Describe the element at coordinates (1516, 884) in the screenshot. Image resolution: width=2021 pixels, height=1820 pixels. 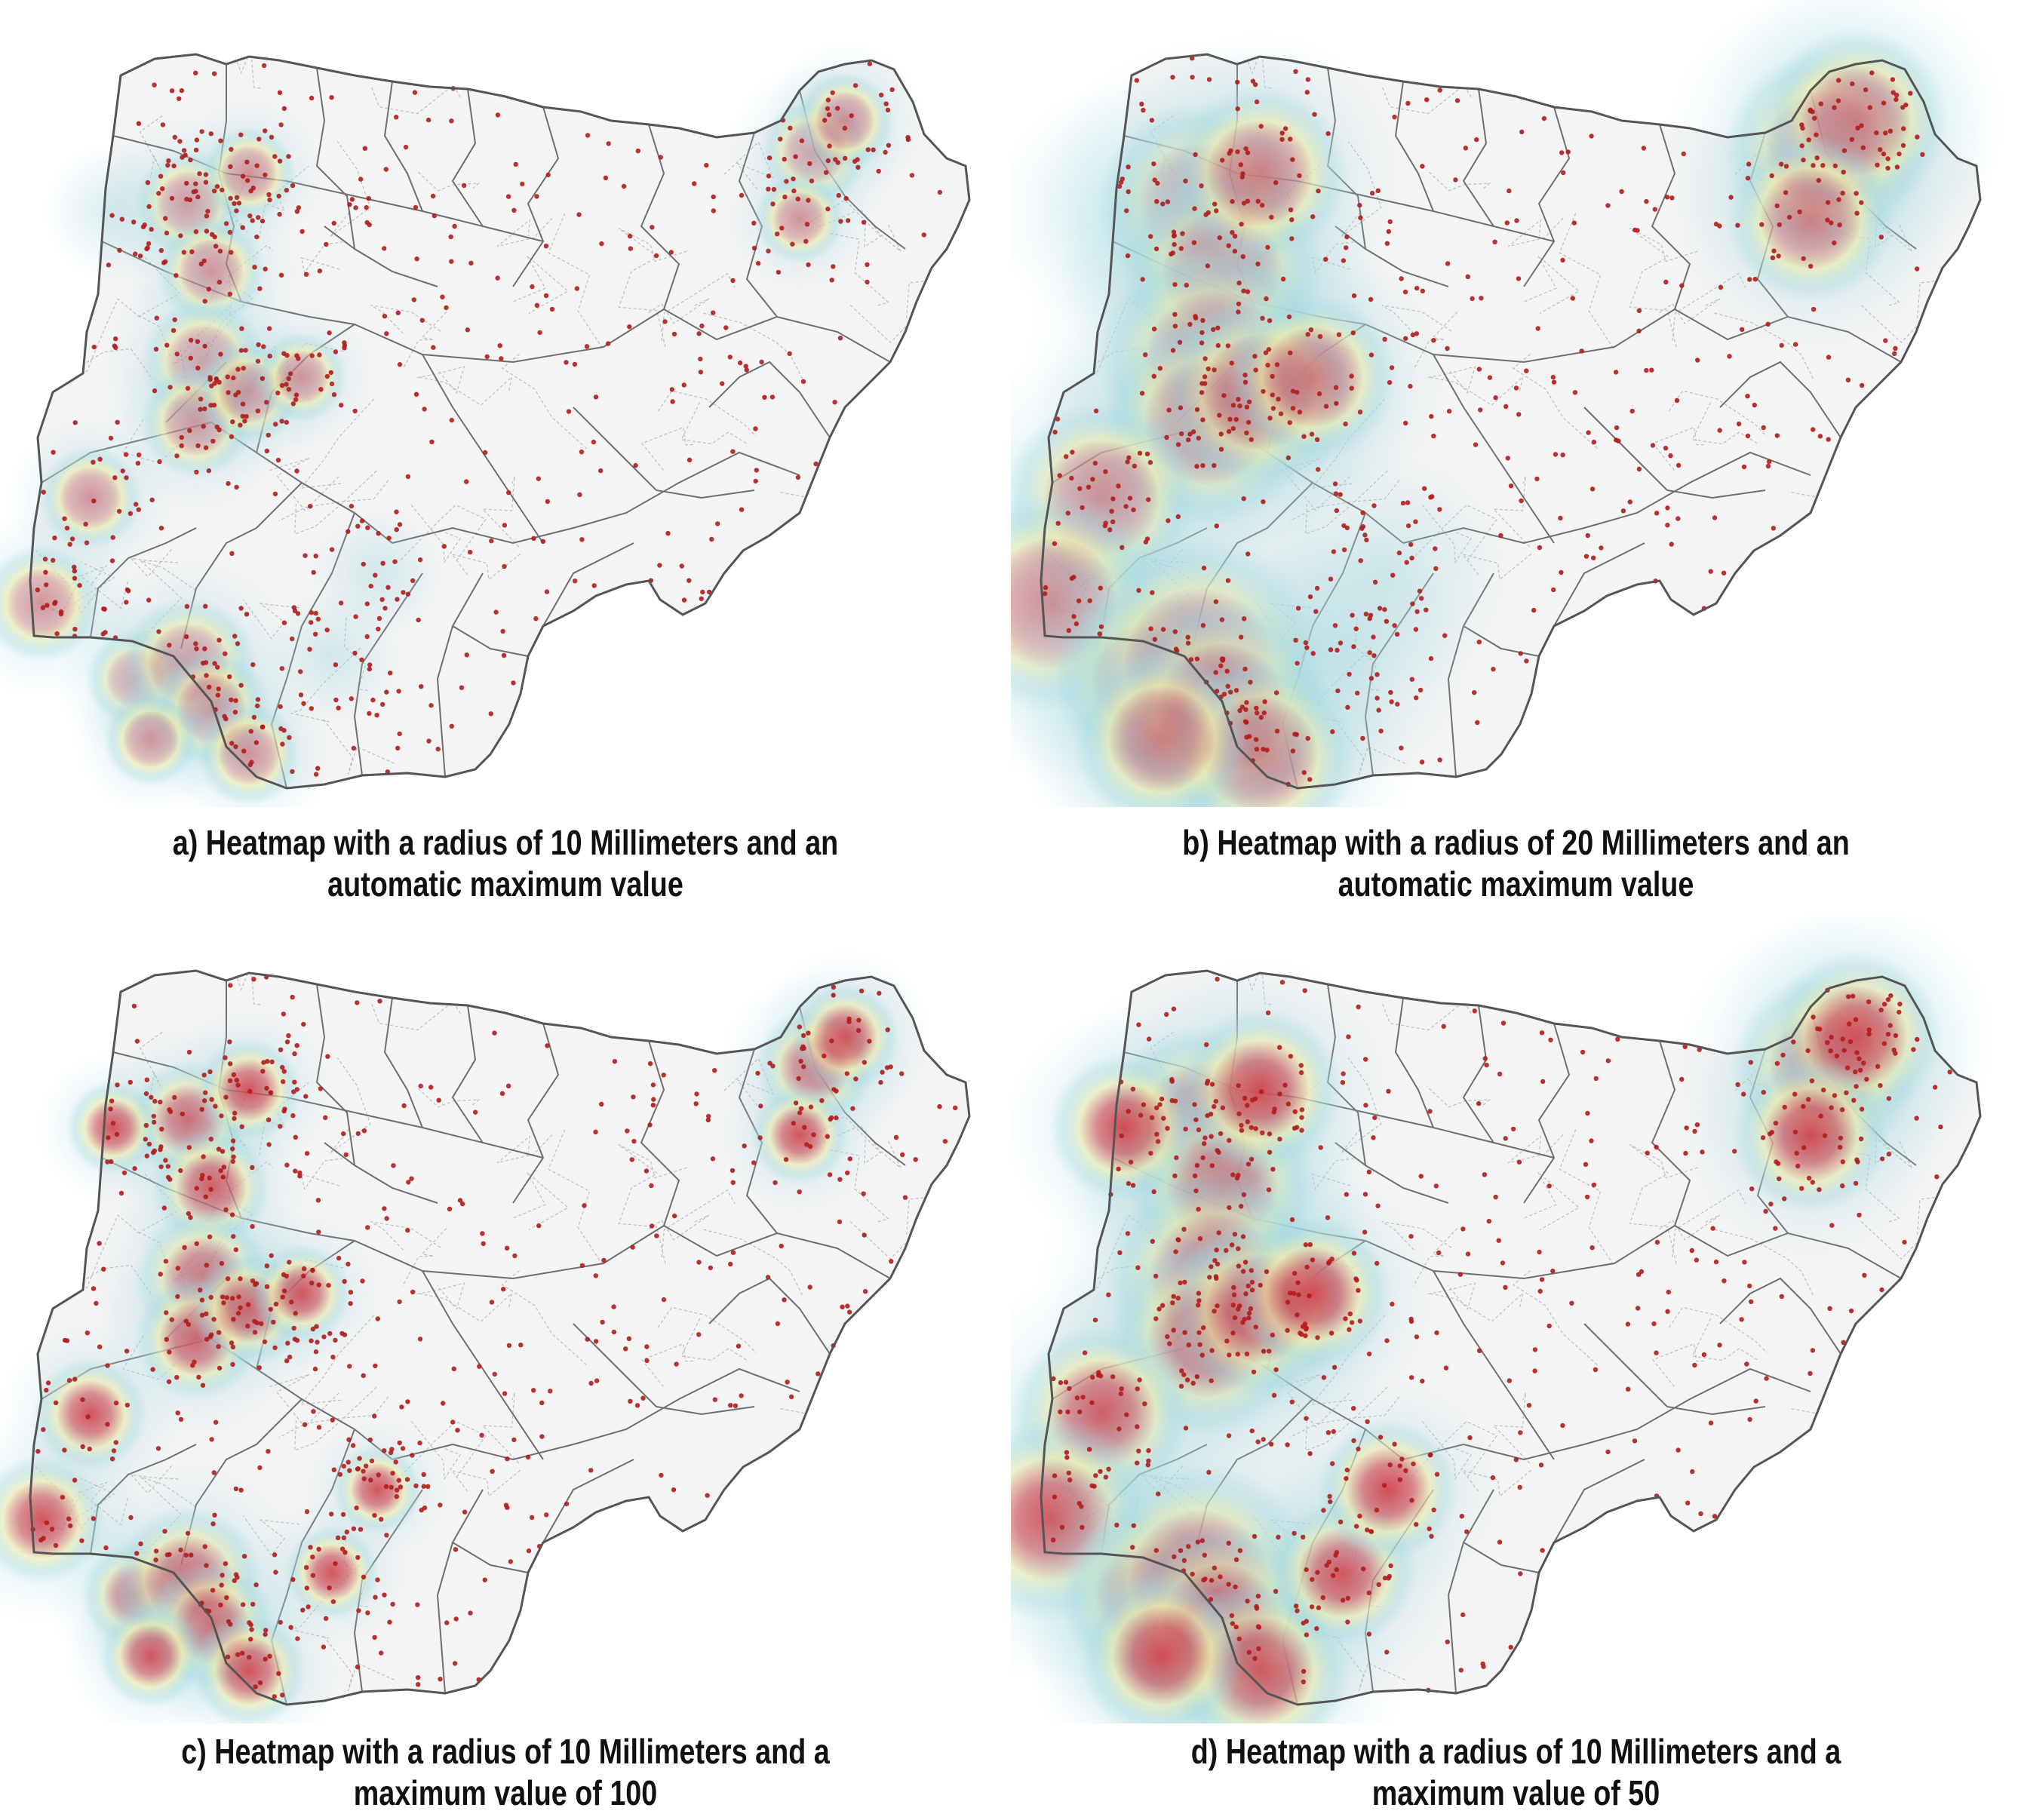
I see `caption-b-line2: automatic maximum value` at that location.